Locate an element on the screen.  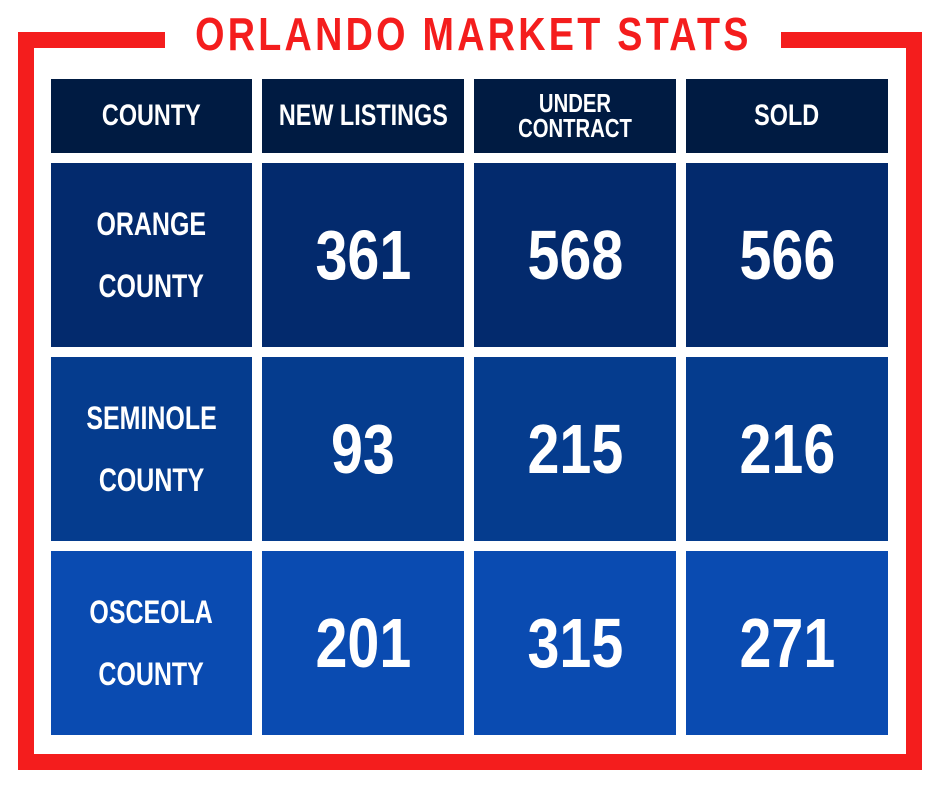
sold-value: 216 is located at coordinates (787, 449).